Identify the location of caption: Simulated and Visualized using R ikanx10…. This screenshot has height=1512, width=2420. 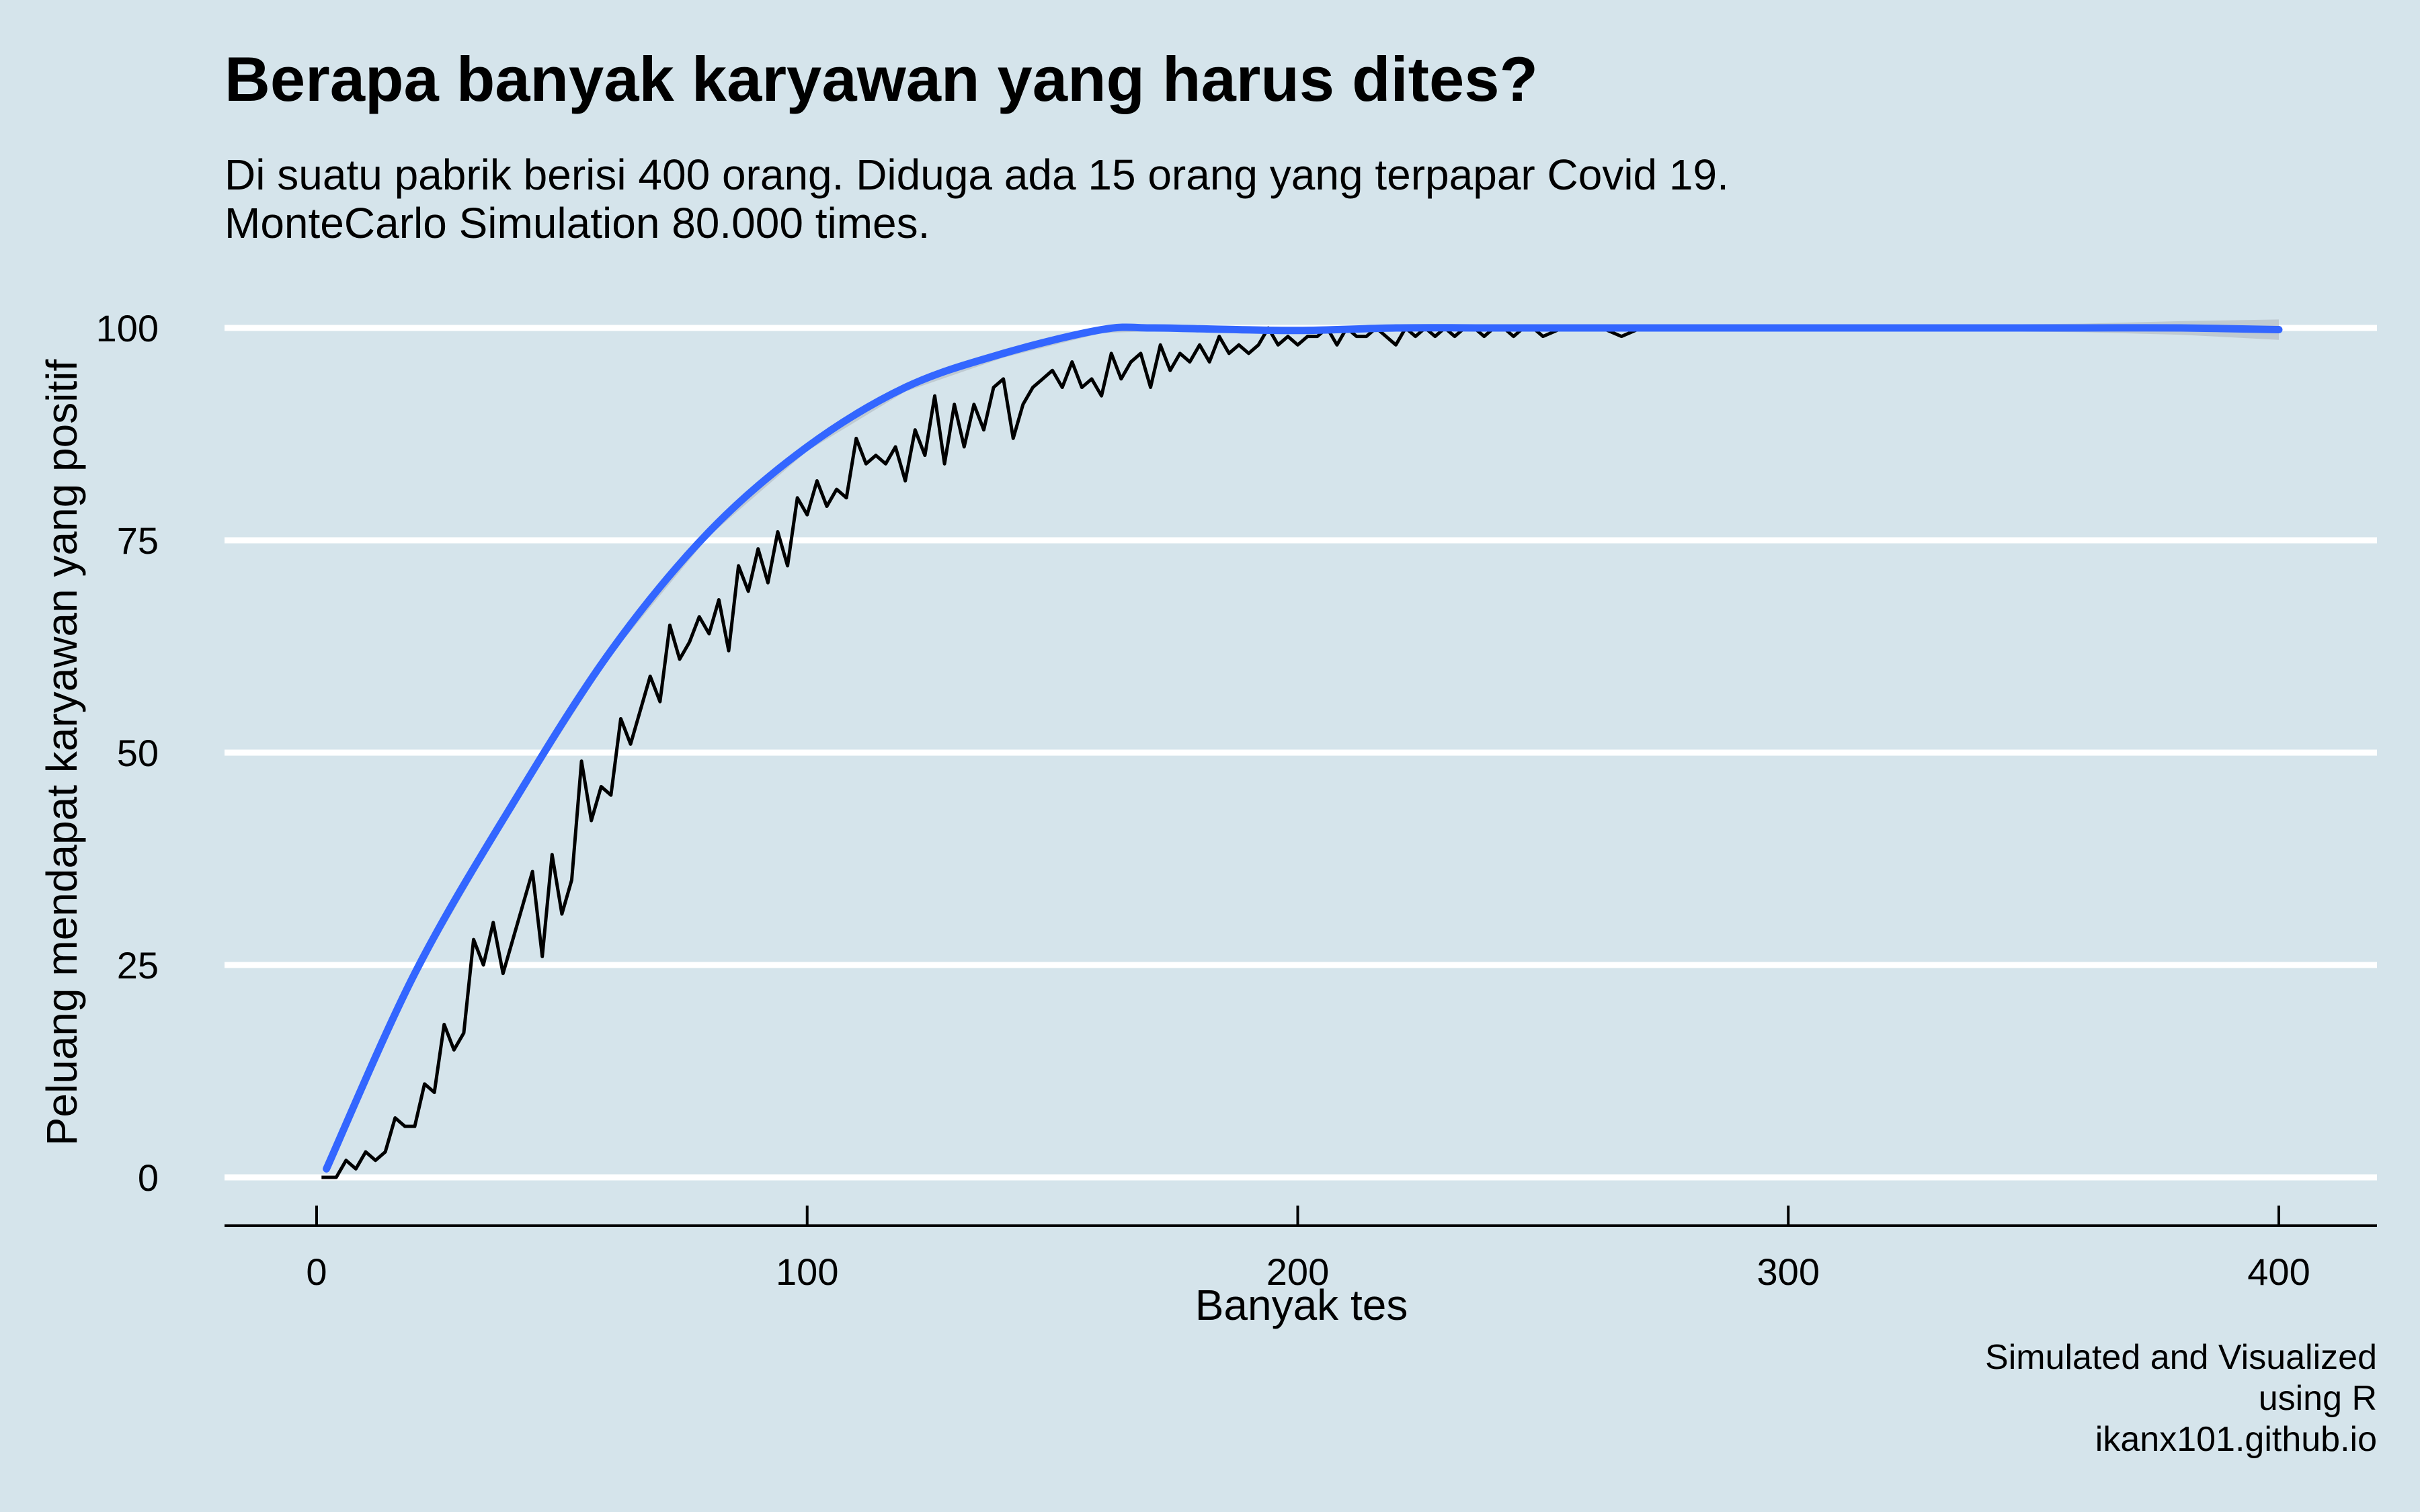
(2181, 1398).